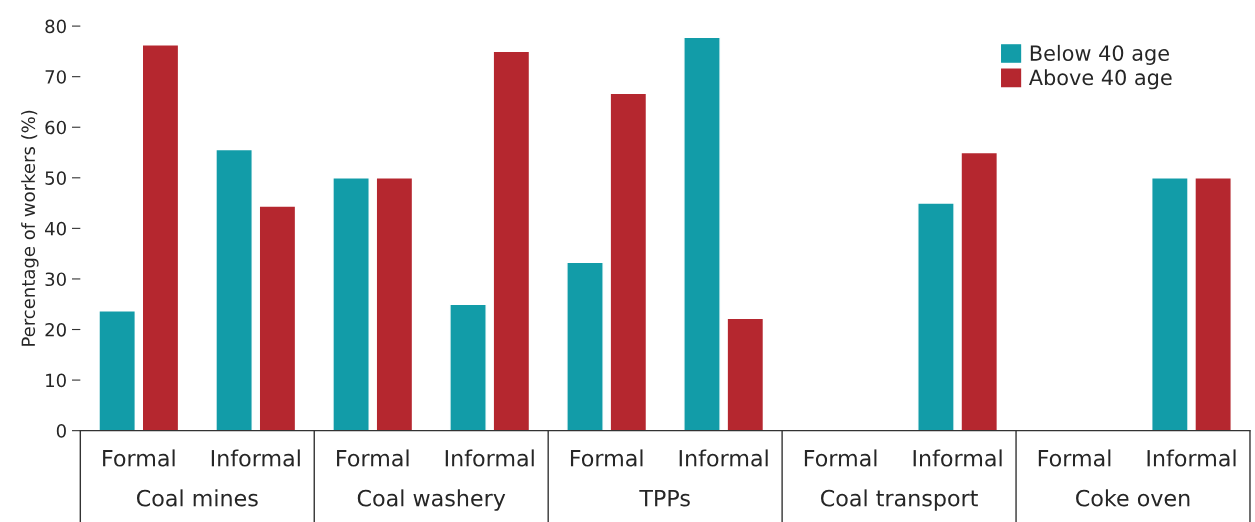 The width and height of the screenshot is (1255, 522). Describe the element at coordinates (55, 26) in the screenshot. I see `y-tick-label: 80` at that location.